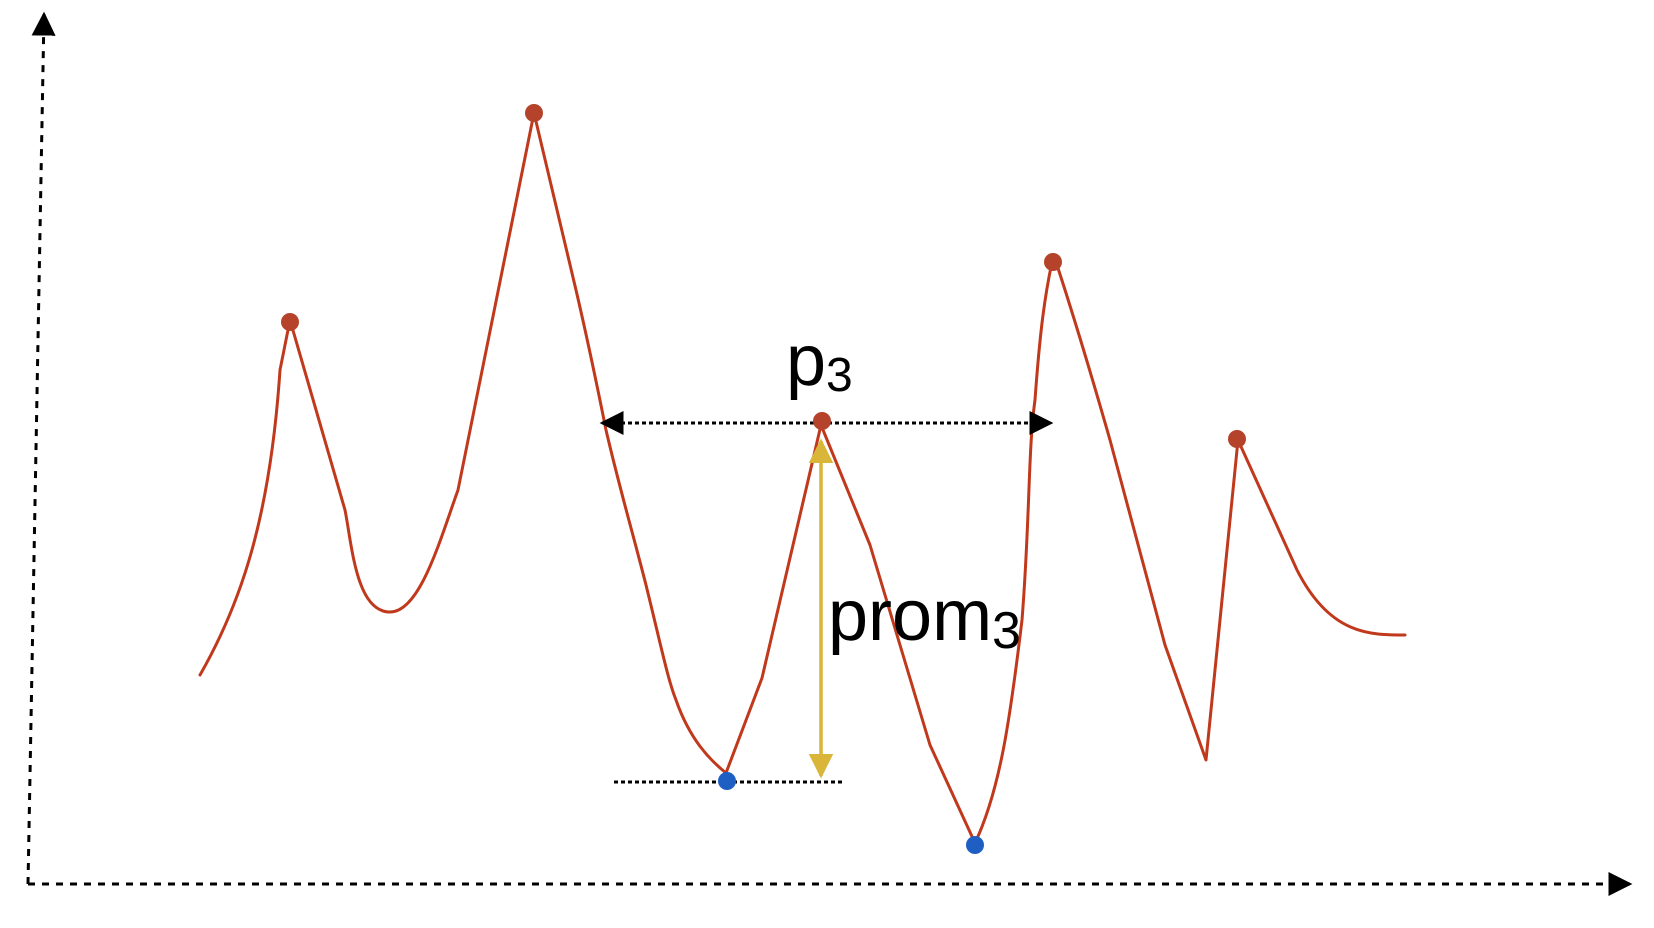  I want to click on peak-label-subscript: 3, so click(839, 375).